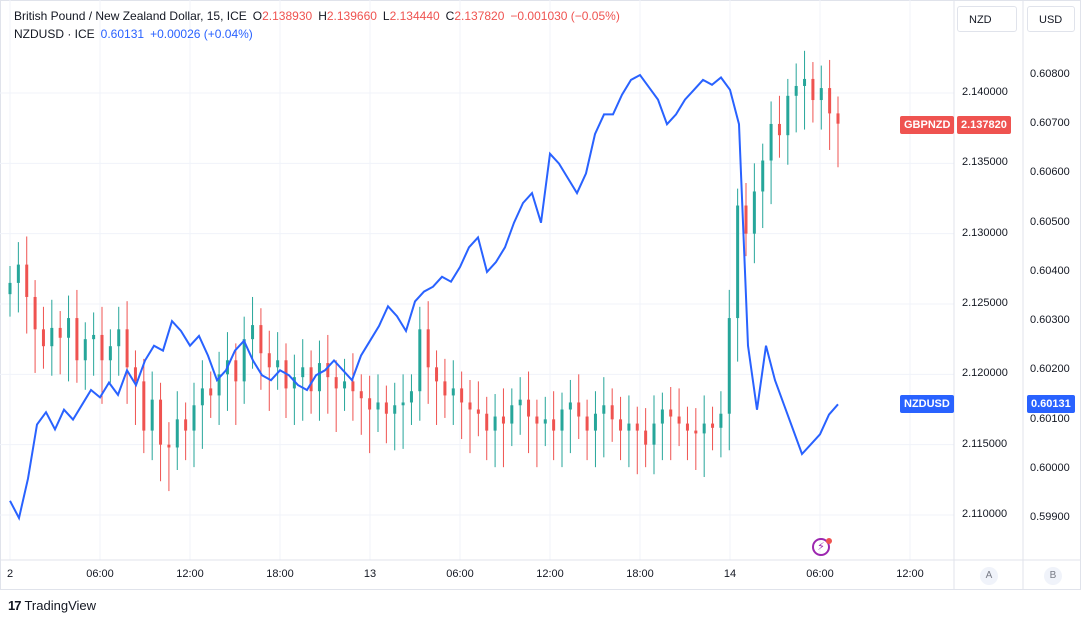  I want to click on close-value: 2.137820, so click(479, 16).